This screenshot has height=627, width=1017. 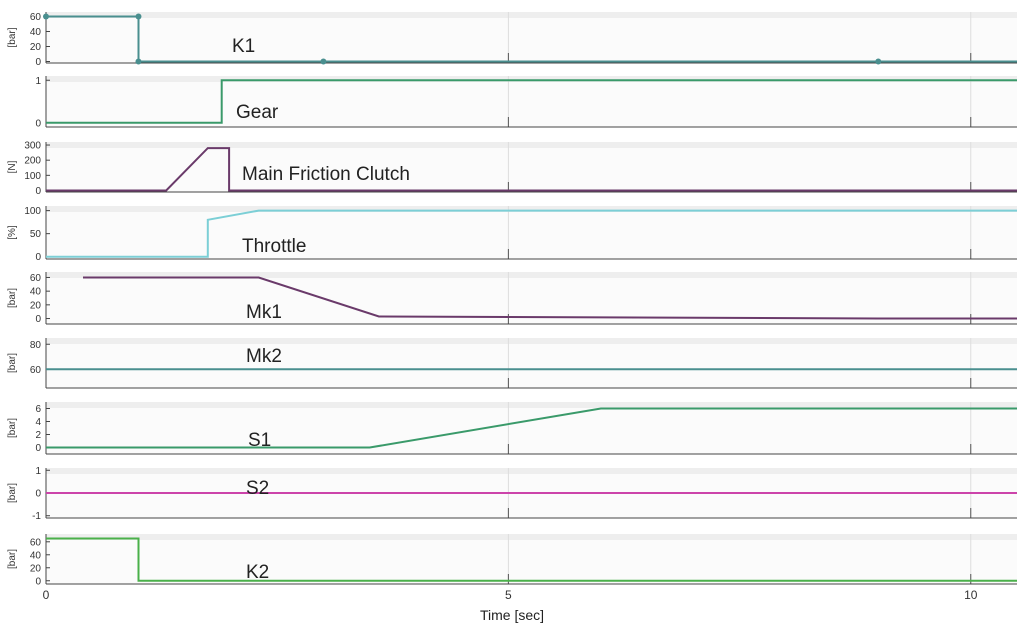 What do you see at coordinates (32, 161) in the screenshot?
I see `y-tick-label: 200` at bounding box center [32, 161].